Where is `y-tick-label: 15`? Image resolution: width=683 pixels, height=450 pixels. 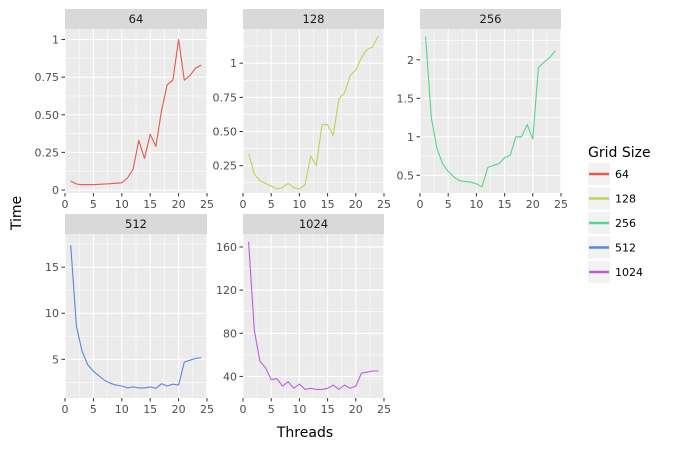
y-tick-label: 15 is located at coordinates (52, 267).